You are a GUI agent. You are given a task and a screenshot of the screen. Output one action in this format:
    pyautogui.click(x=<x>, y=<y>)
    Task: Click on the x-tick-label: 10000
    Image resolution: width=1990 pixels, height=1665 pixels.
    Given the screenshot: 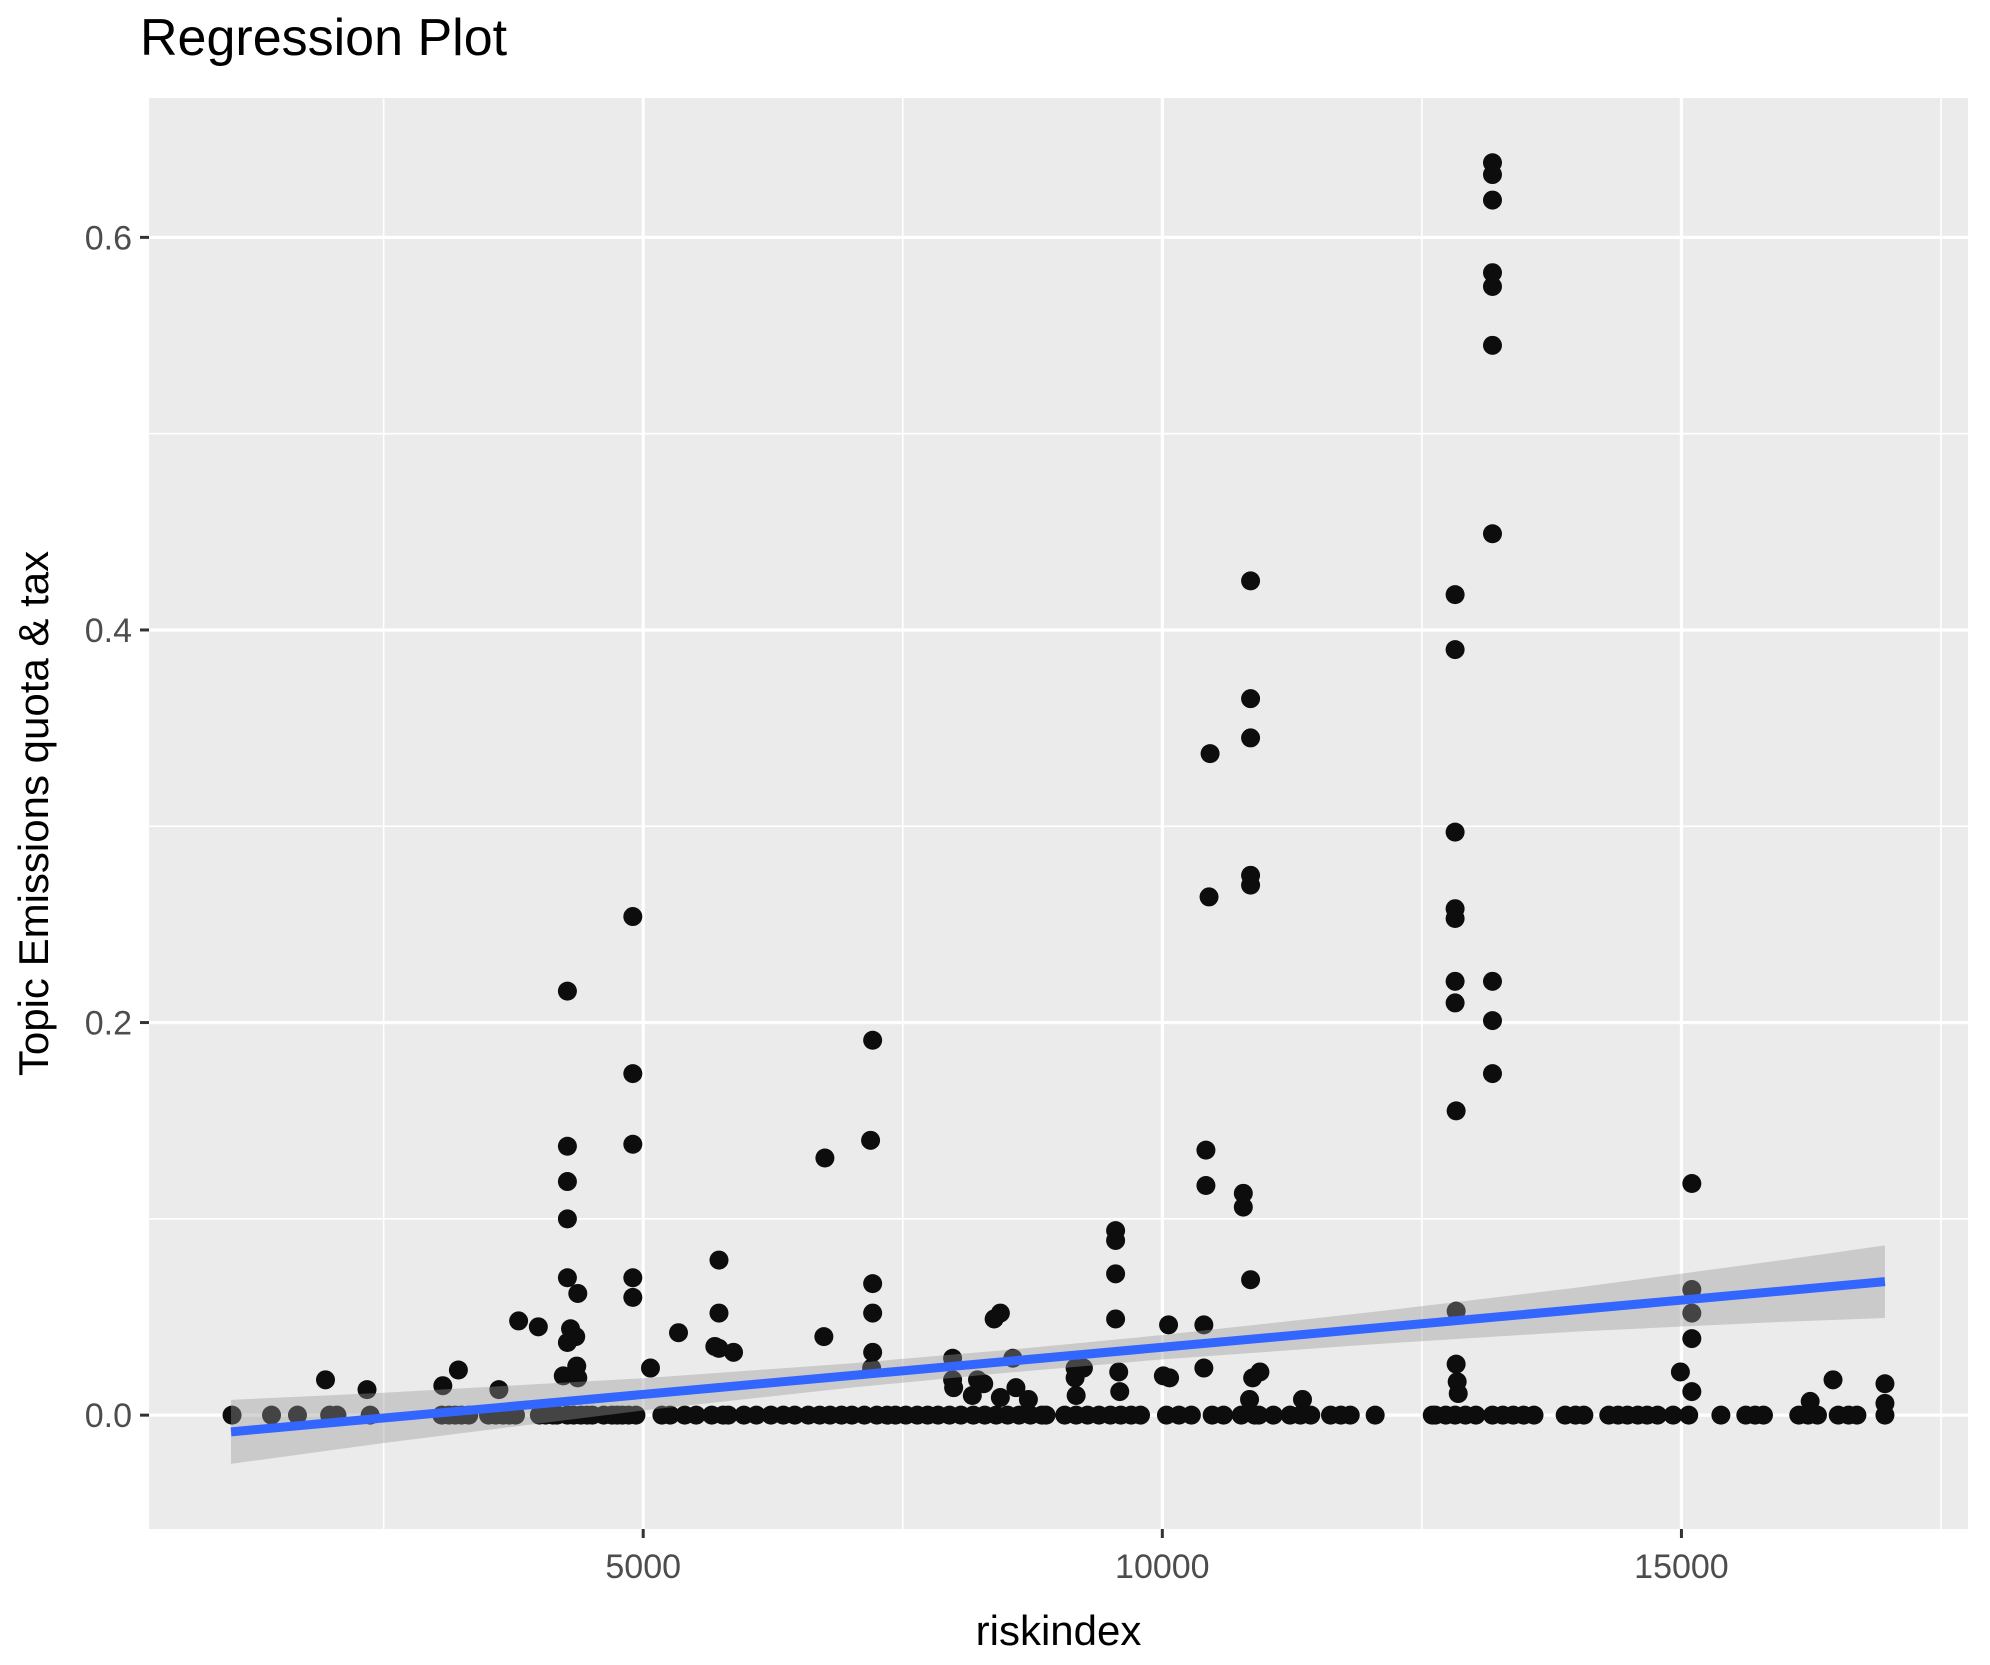 What is the action you would take?
    pyautogui.click(x=1162, y=1567)
    